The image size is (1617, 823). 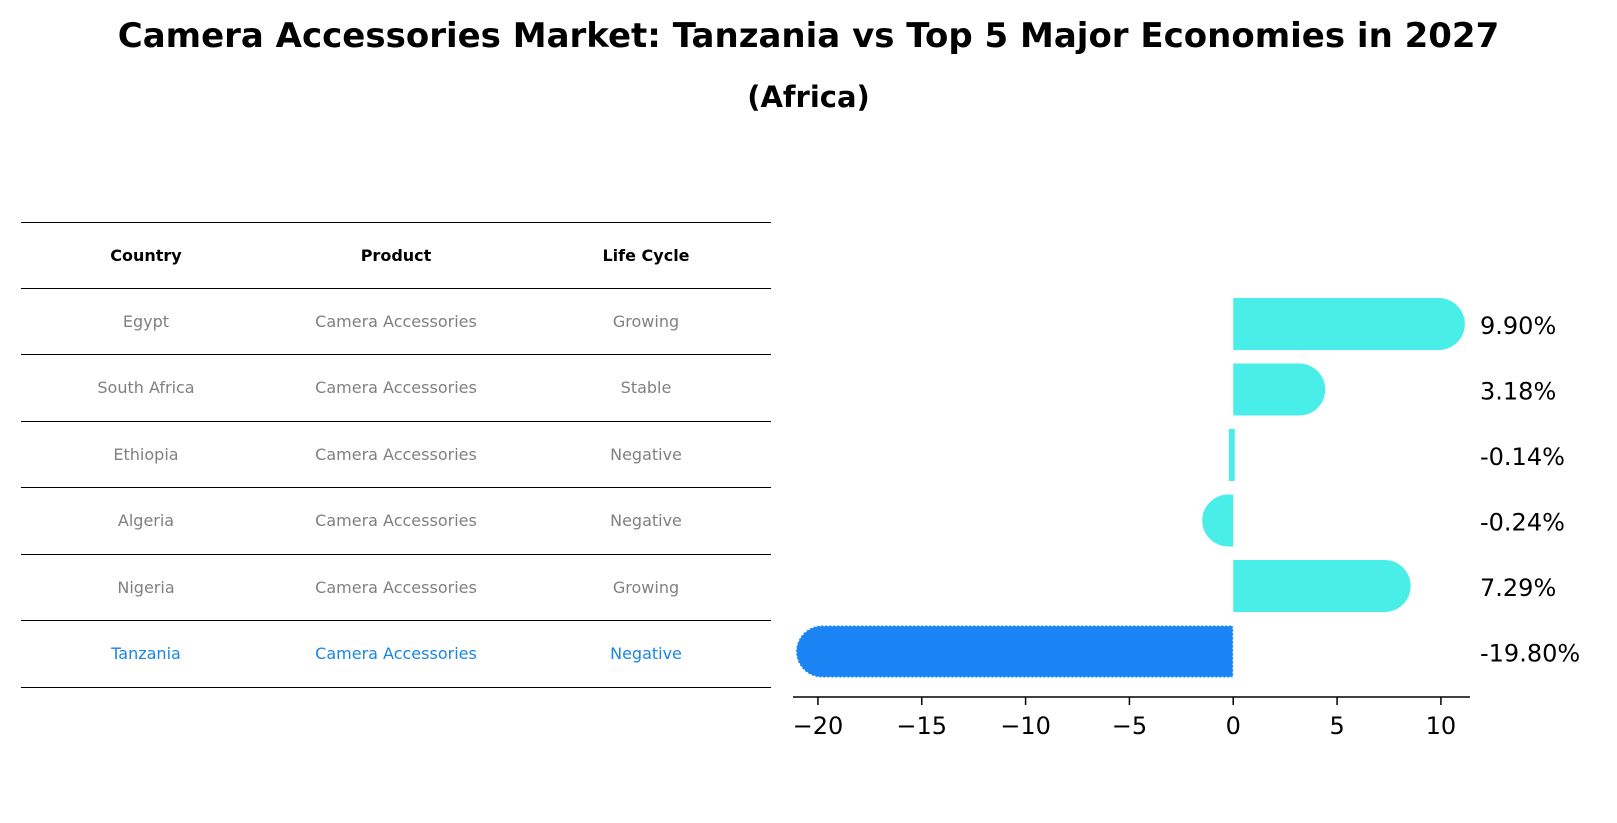 I want to click on x-tick-label: −5, so click(x=1129, y=726).